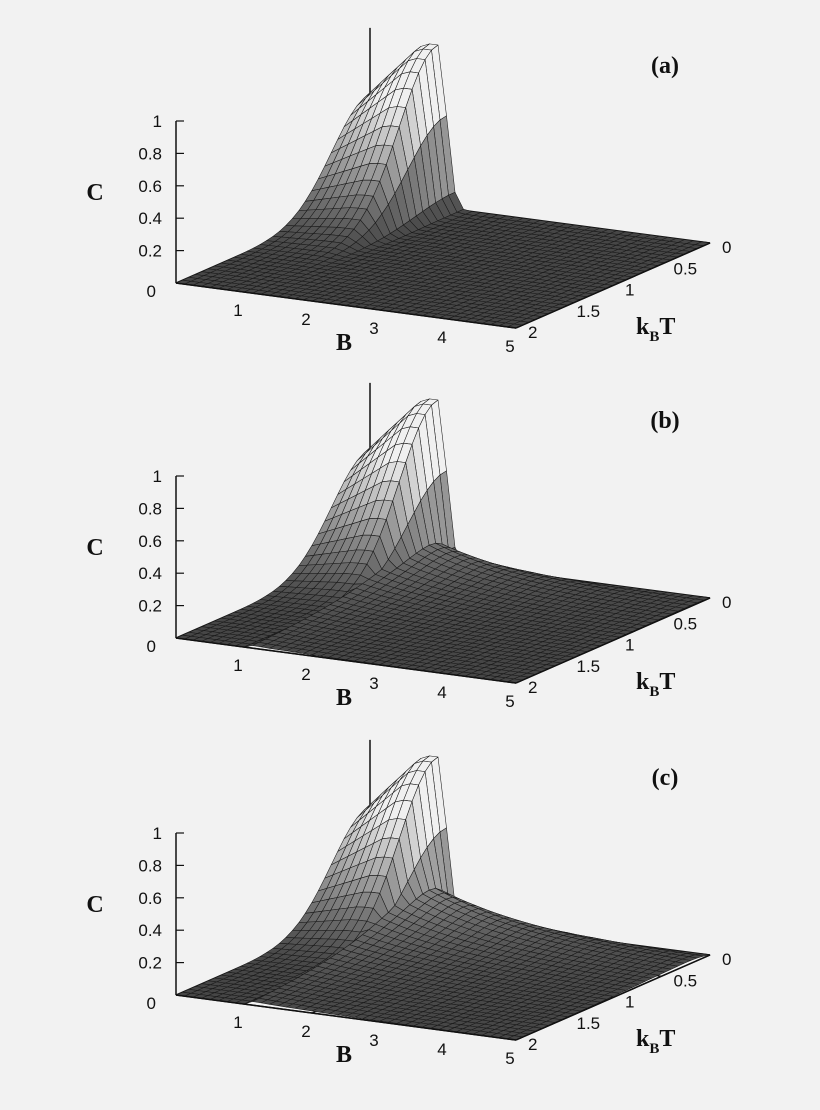 The height and width of the screenshot is (1110, 820). What do you see at coordinates (665, 778) in the screenshot?
I see `panel-label: (c)` at bounding box center [665, 778].